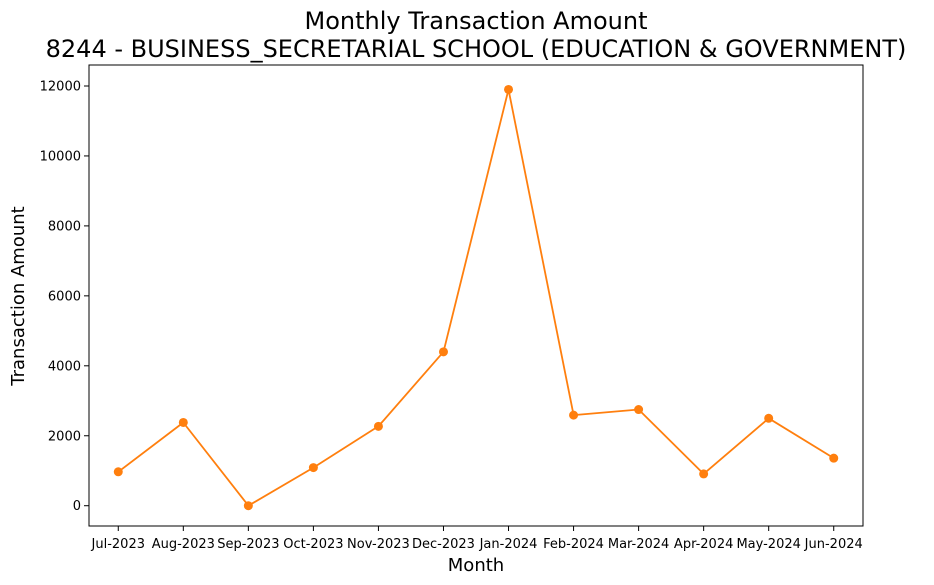  I want to click on y-axis-label: Transaction Amount, so click(18, 296).